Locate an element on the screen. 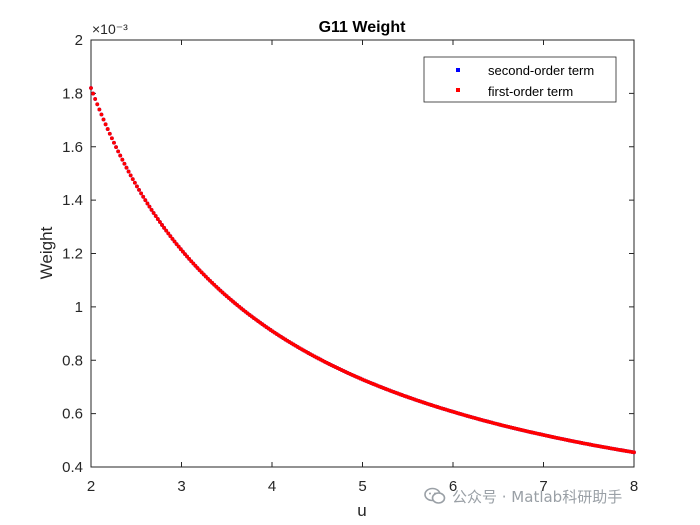 This screenshot has width=700, height=525. y-tick-label: 1.4 is located at coordinates (72, 200).